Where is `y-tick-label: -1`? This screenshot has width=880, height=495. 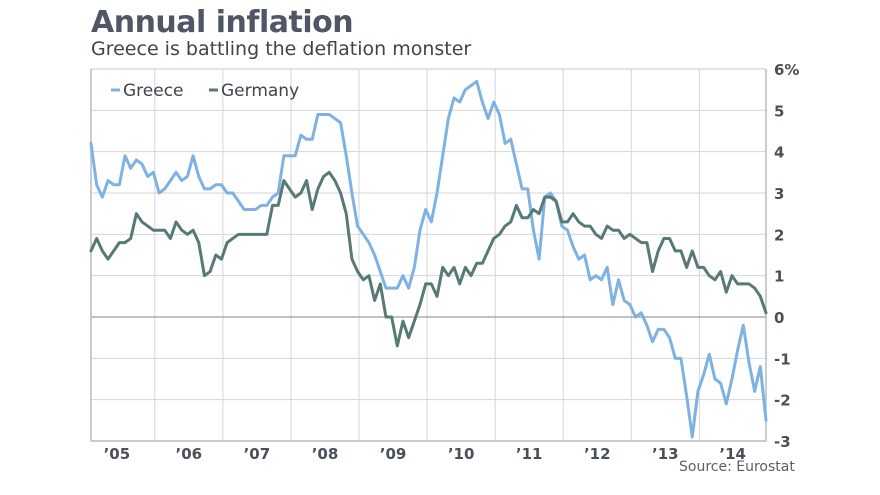 y-tick-label: -1 is located at coordinates (782, 359).